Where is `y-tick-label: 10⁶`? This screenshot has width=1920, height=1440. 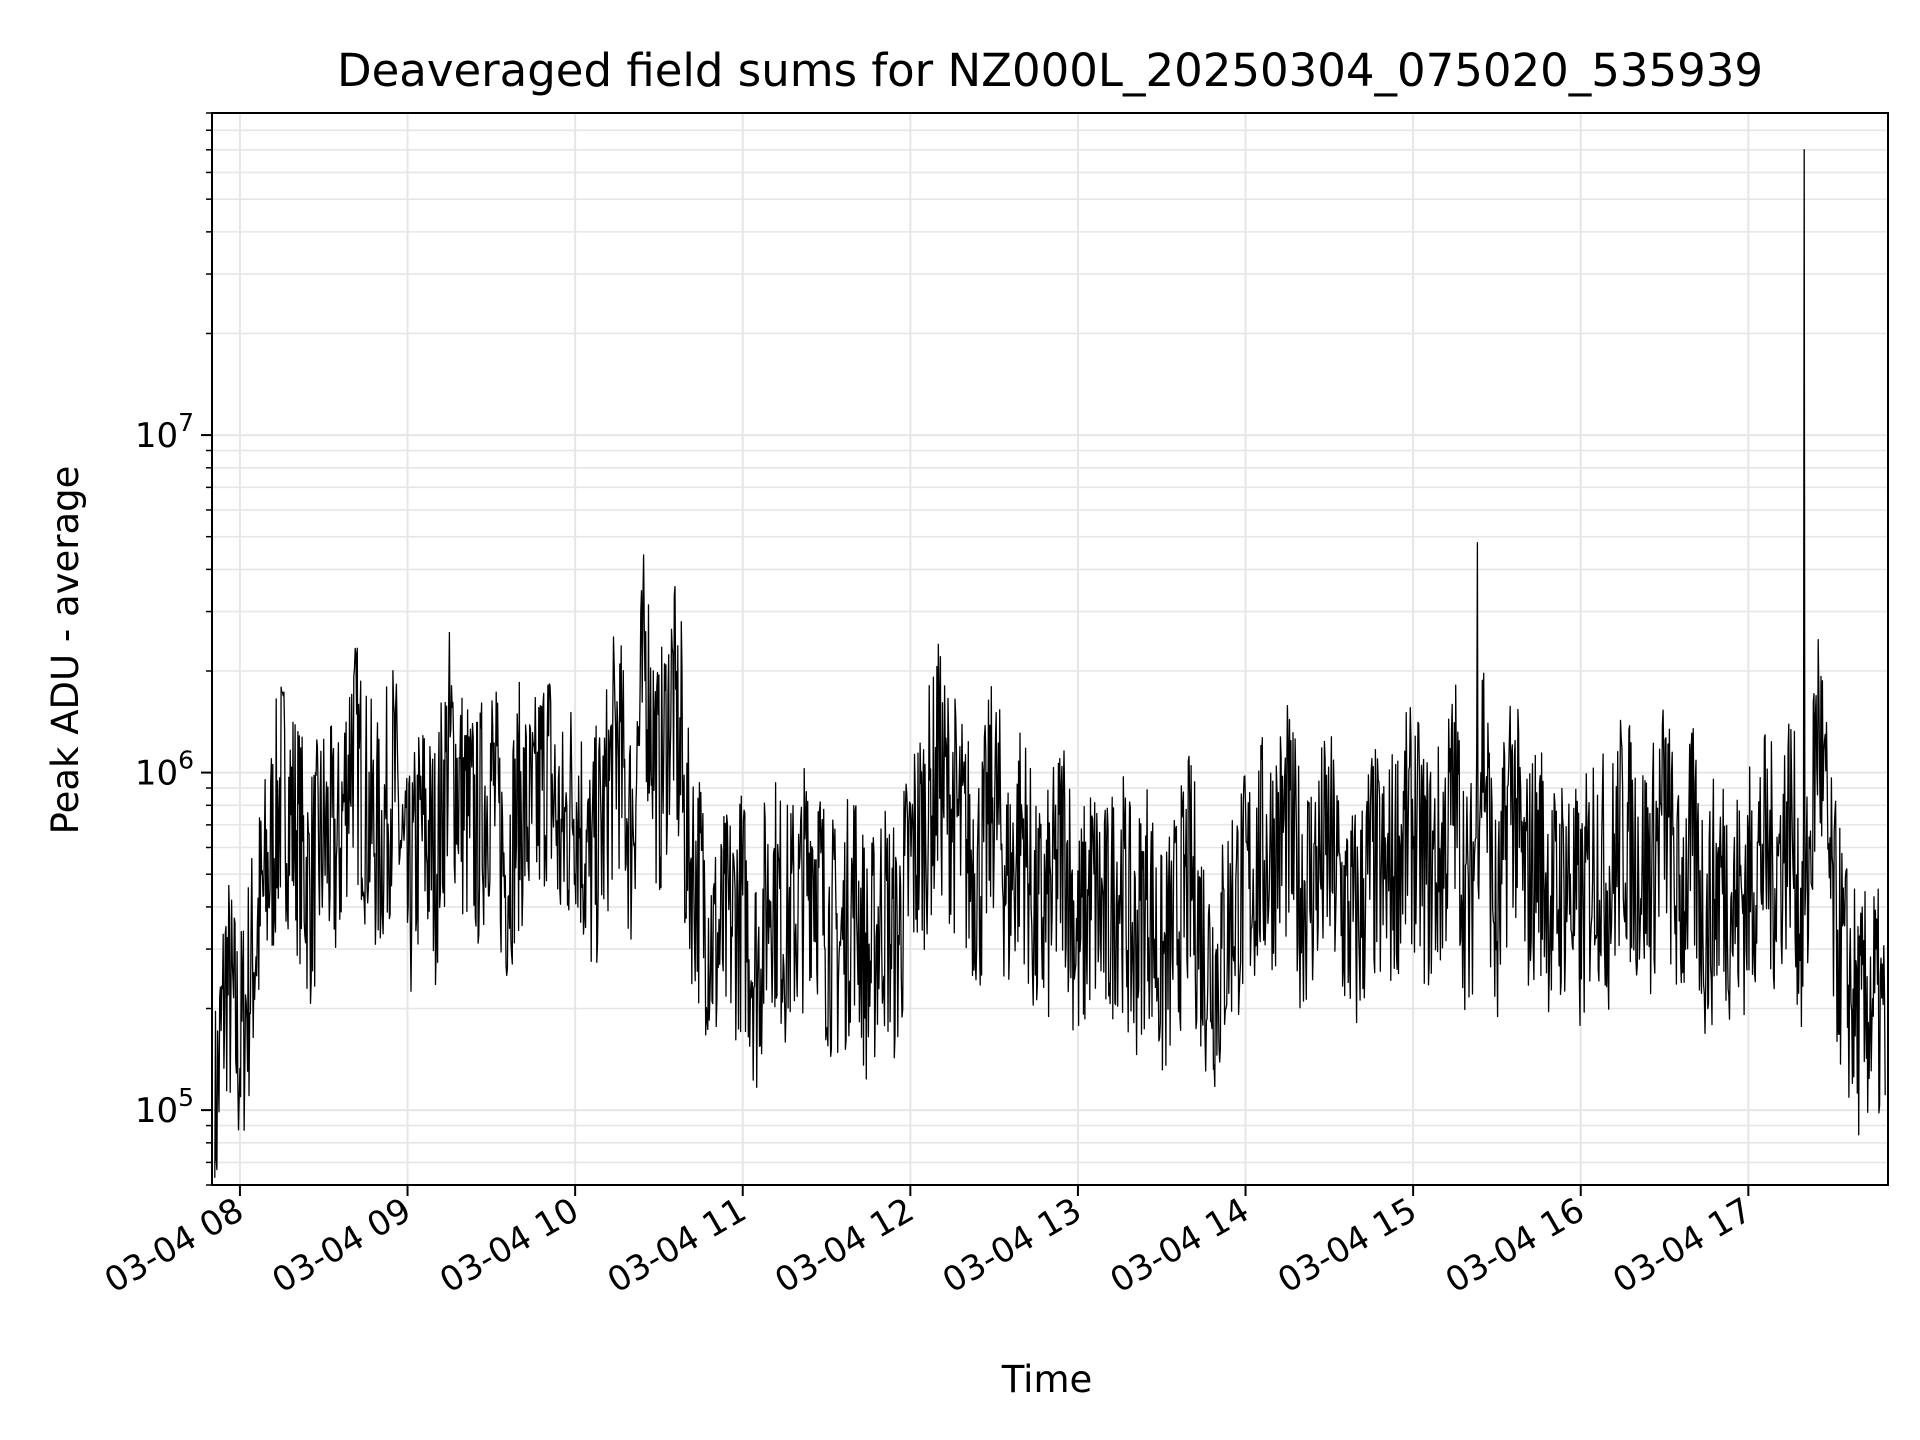 y-tick-label: 10⁶ is located at coordinates (164, 770).